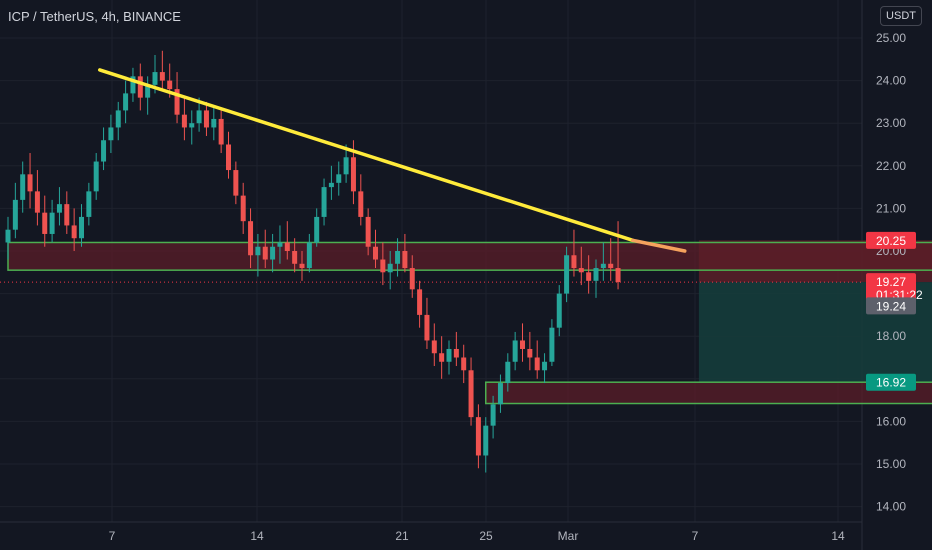 Image resolution: width=932 pixels, height=550 pixels. What do you see at coordinates (94, 16) in the screenshot?
I see `symbol-title: ICP / TetherUS, 4h, BINANCE` at bounding box center [94, 16].